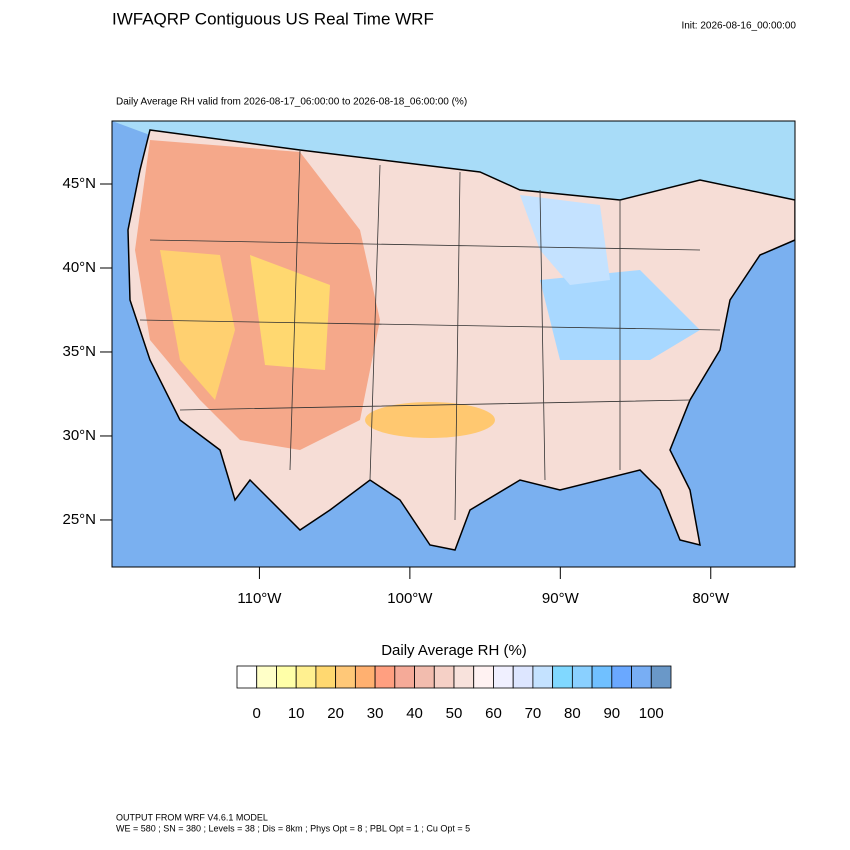  Describe the element at coordinates (79, 183) in the screenshot. I see `y-tick-label: 45°N` at that location.